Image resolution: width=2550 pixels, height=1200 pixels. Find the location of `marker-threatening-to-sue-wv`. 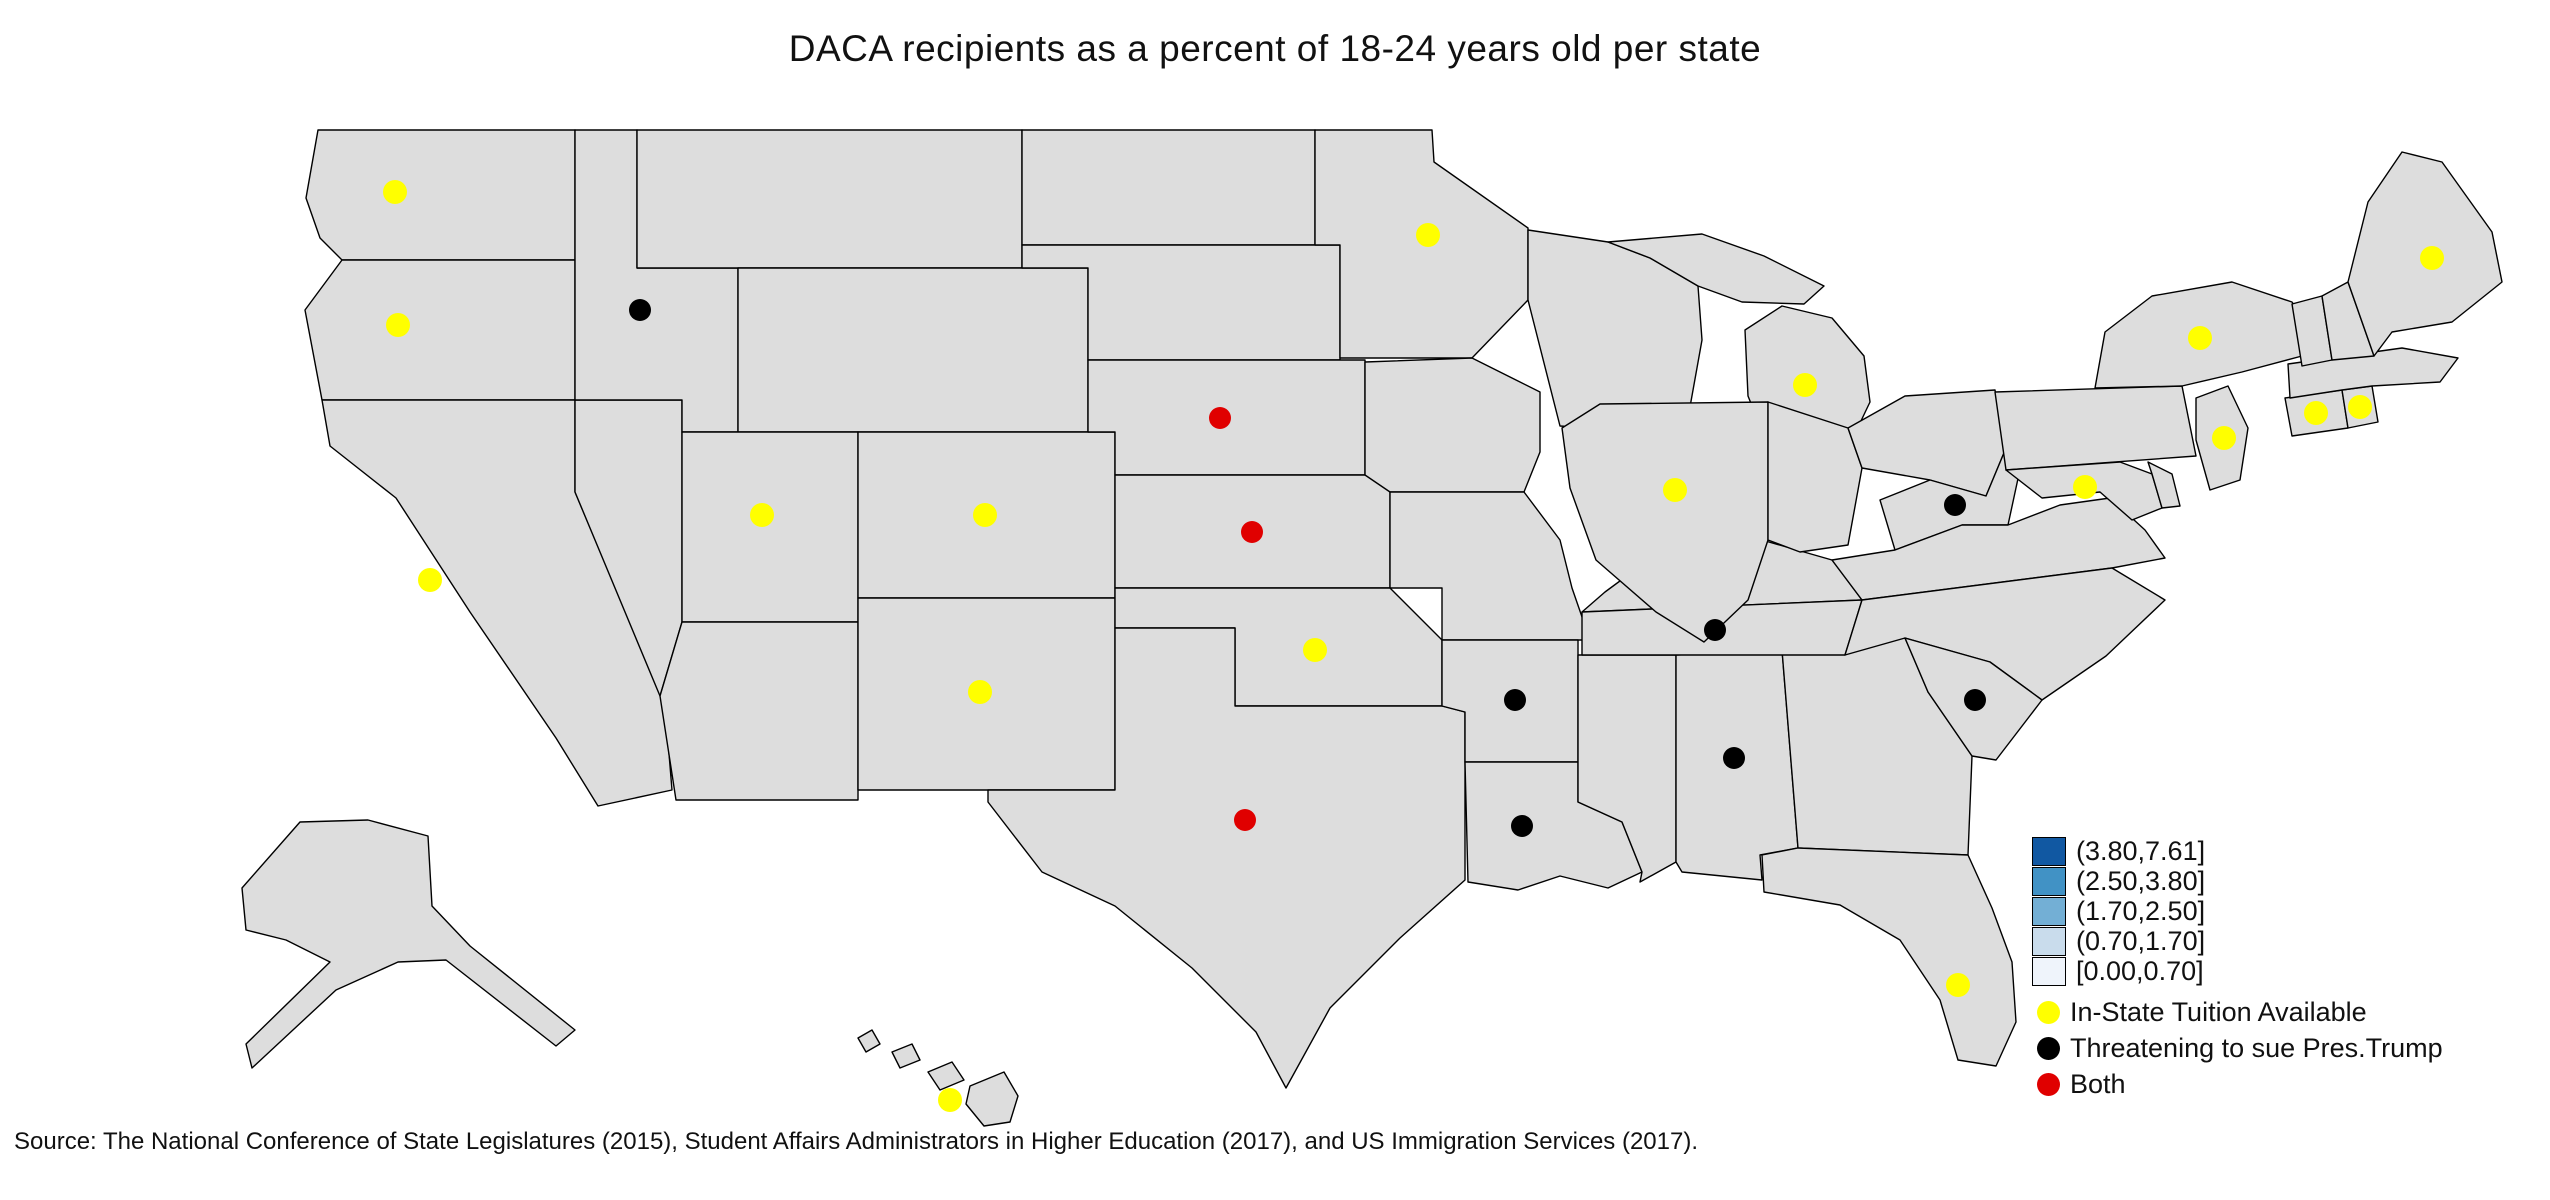

marker-threatening-to-sue-wv is located at coordinates (1955, 505).